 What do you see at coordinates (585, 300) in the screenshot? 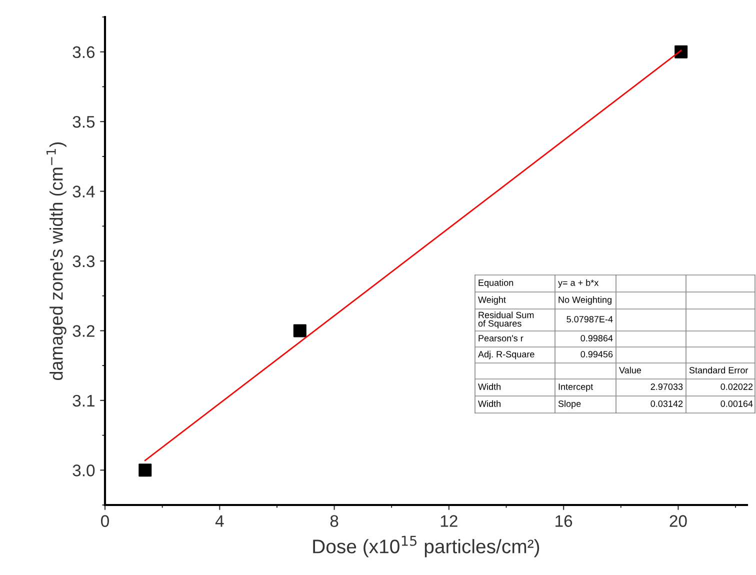
I see `annotation: No Weighting` at bounding box center [585, 300].